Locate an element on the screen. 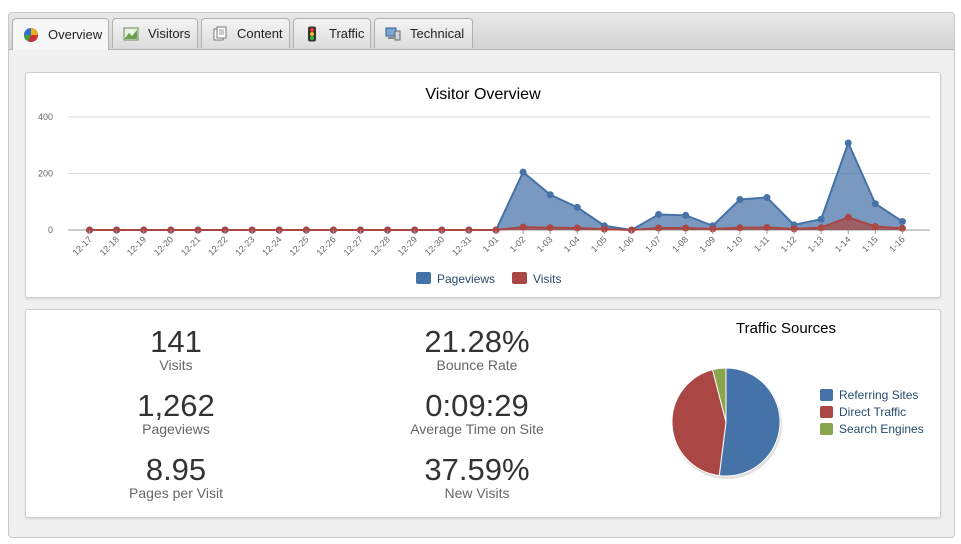  y-tick-label: 0 is located at coordinates (50, 230).